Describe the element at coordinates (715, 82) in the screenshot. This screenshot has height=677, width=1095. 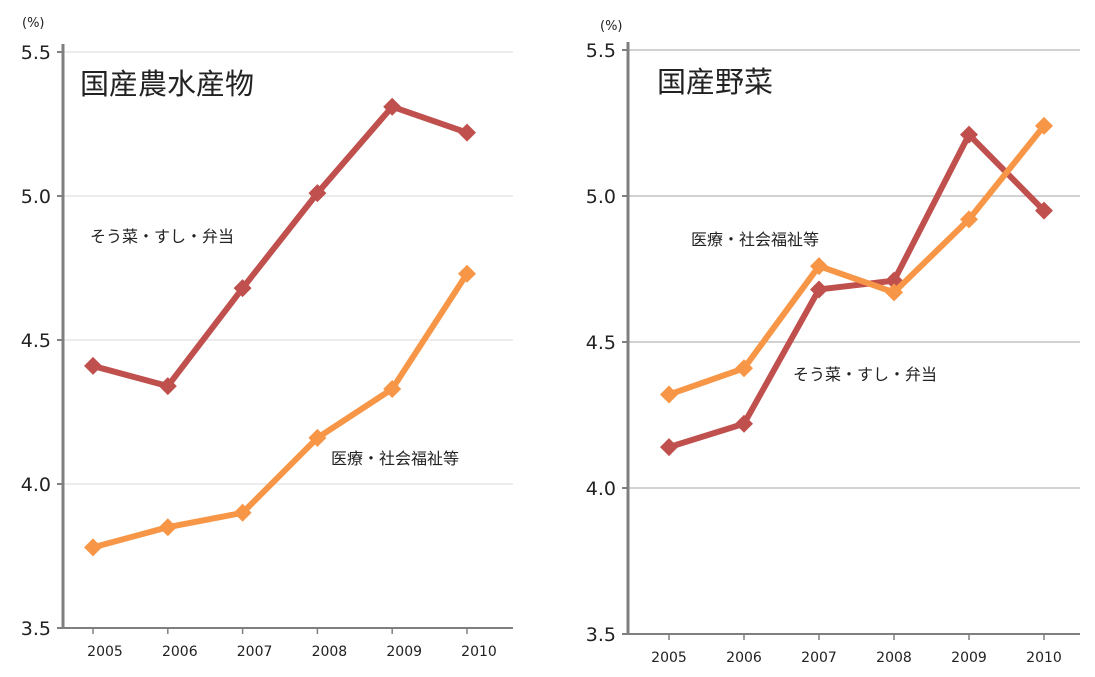
I see `chart-title: 国産野菜` at that location.